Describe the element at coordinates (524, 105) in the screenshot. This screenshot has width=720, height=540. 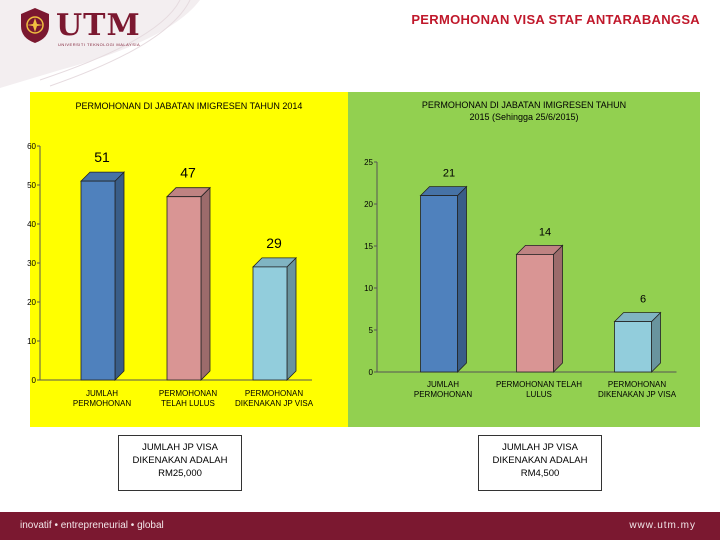
I see `chart-title-2015-line-1: PERMOHONAN DI JABATAN IMIGRESEN TAHUN` at that location.